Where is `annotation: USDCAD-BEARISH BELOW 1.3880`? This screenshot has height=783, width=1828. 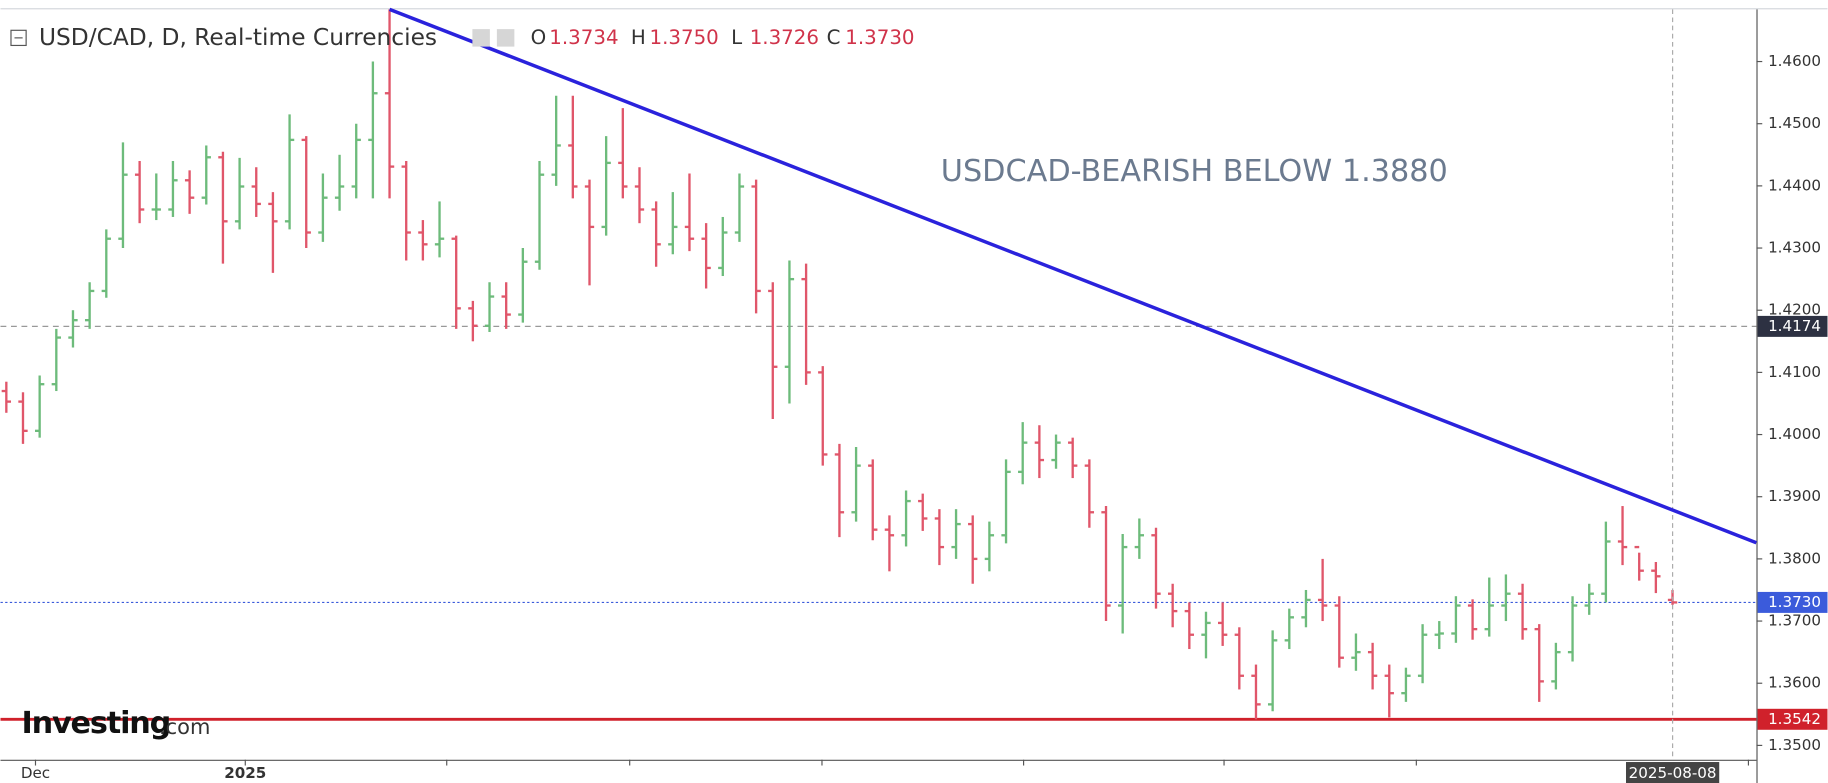
annotation: USDCAD-BEARISH BELOW 1.3880 is located at coordinates (1194, 171).